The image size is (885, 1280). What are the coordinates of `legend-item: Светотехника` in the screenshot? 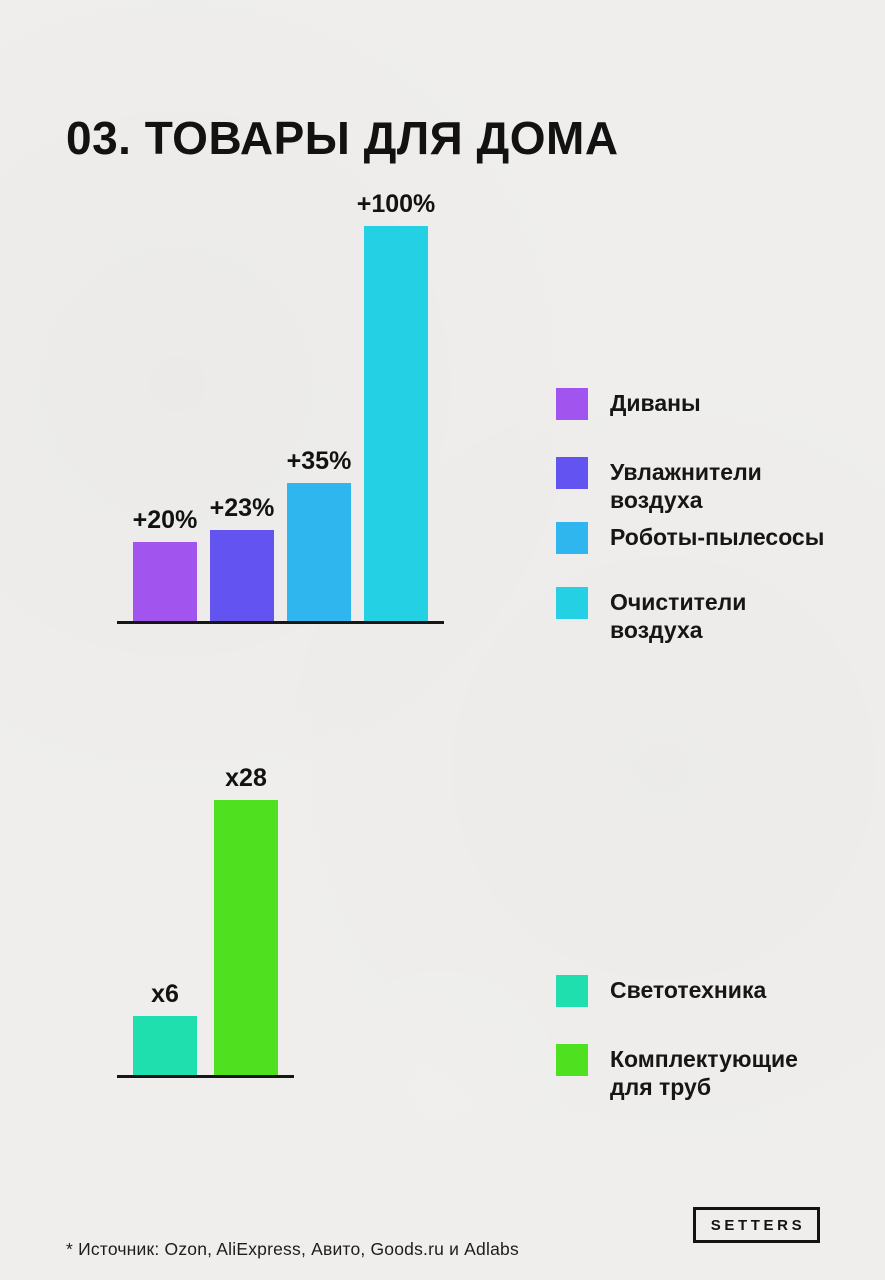 It's located at (661, 991).